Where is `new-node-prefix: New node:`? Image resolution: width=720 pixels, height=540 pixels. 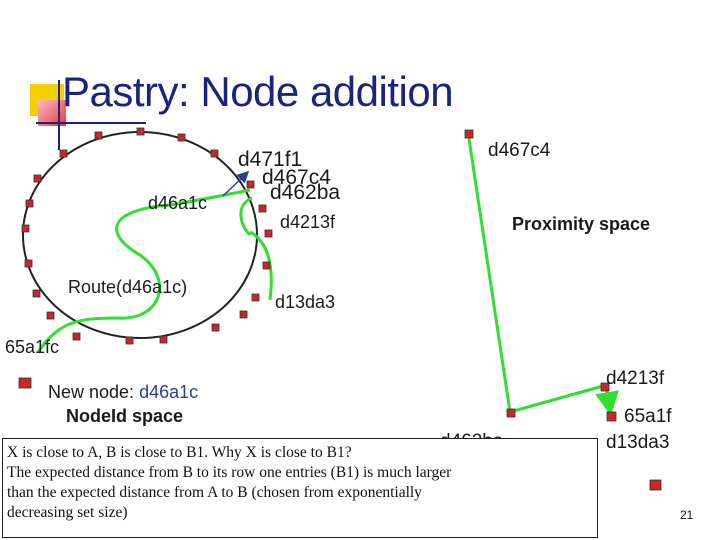 new-node-prefix: New node: is located at coordinates (94, 392).